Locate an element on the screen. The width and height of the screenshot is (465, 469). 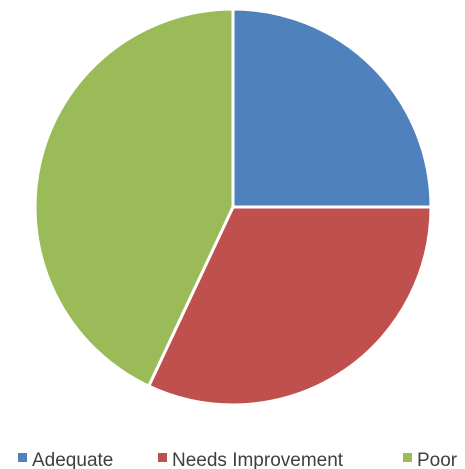
legend-label-poor: Poor is located at coordinates (437, 459).